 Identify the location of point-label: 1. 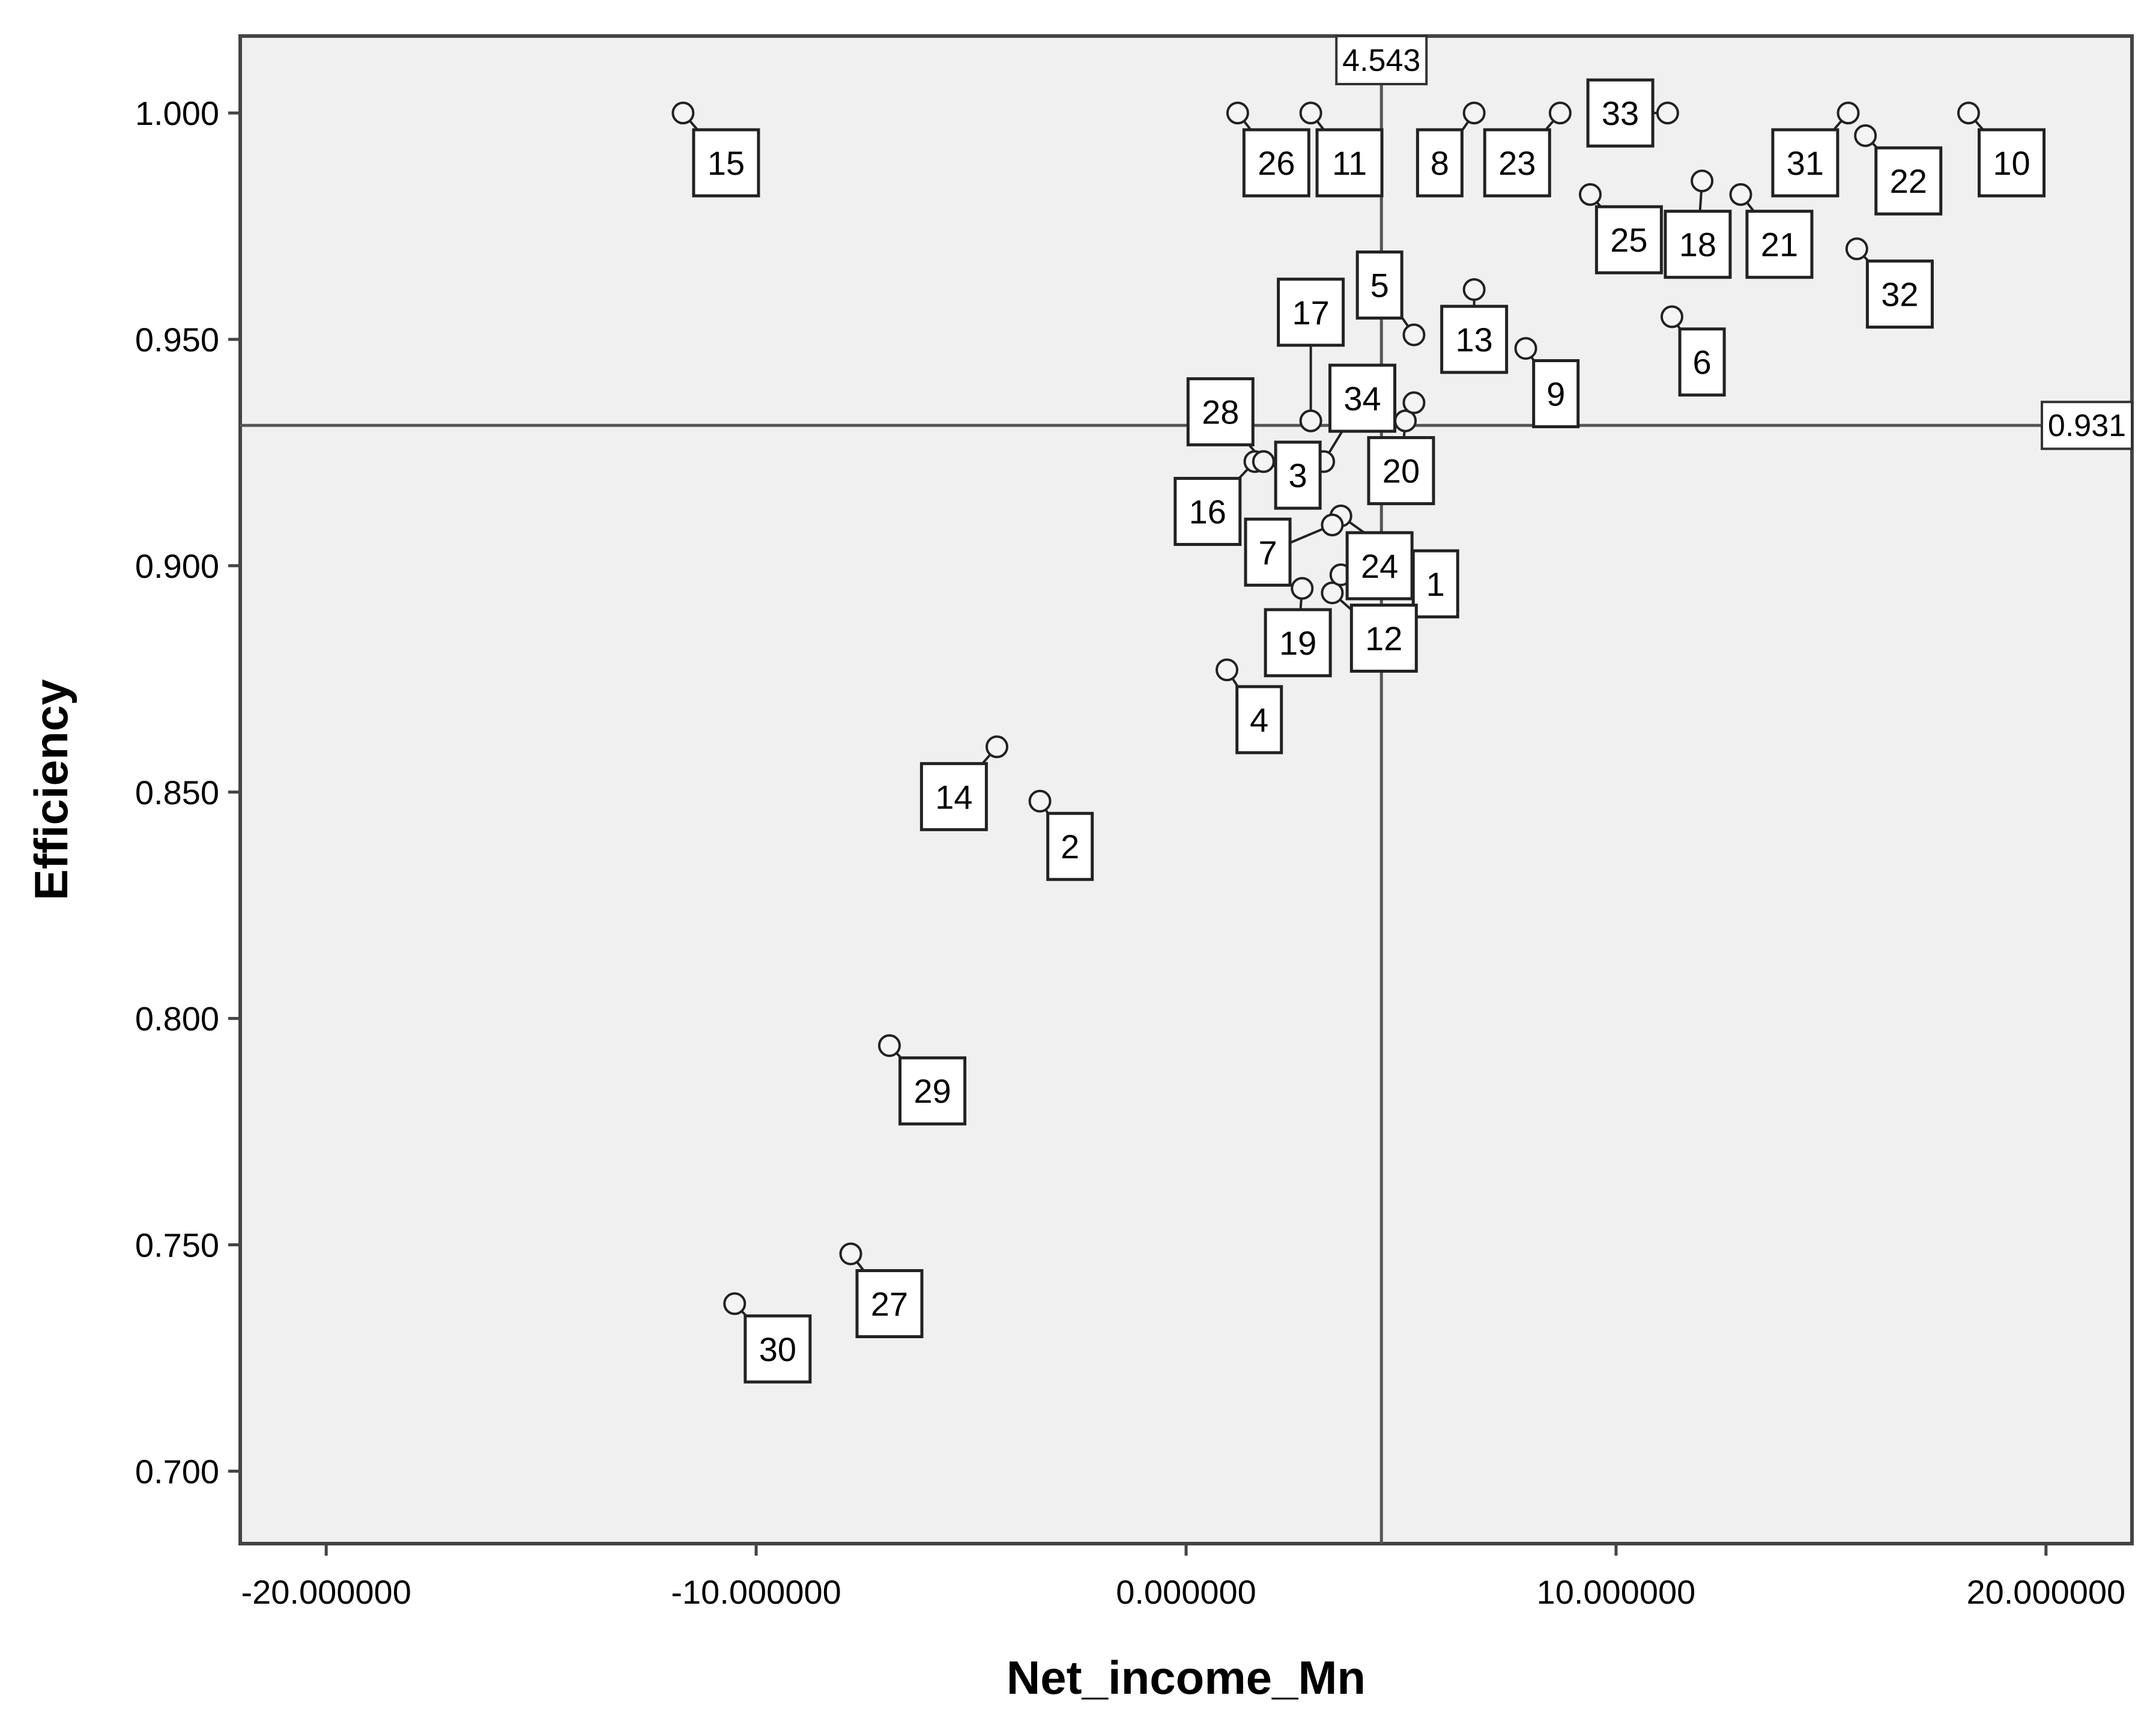
(1436, 584).